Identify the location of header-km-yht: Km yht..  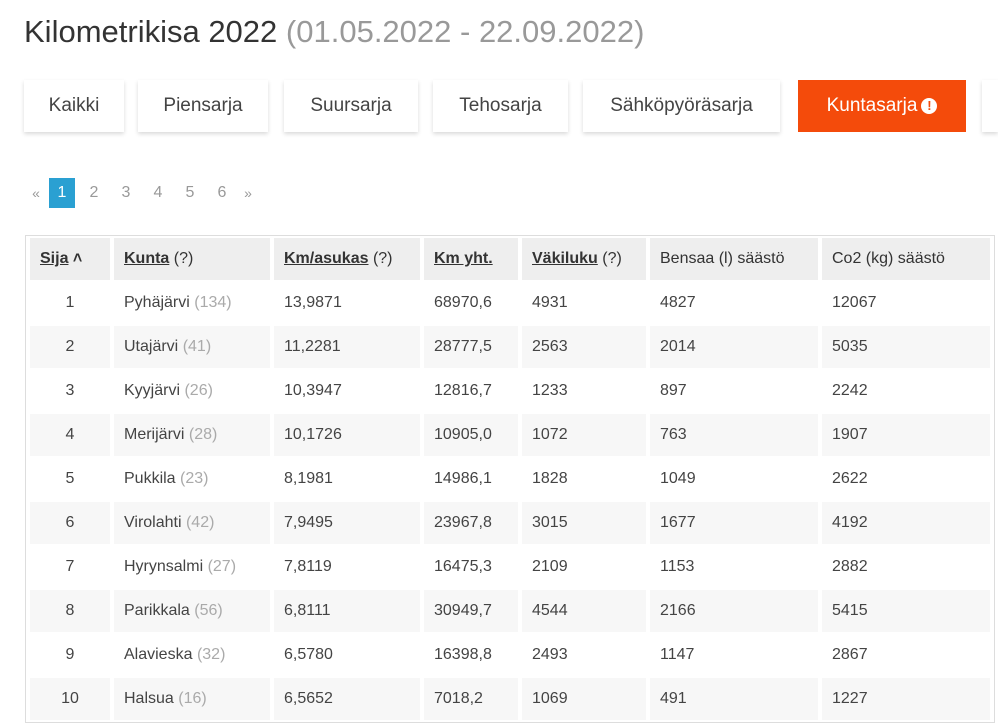
(471, 259).